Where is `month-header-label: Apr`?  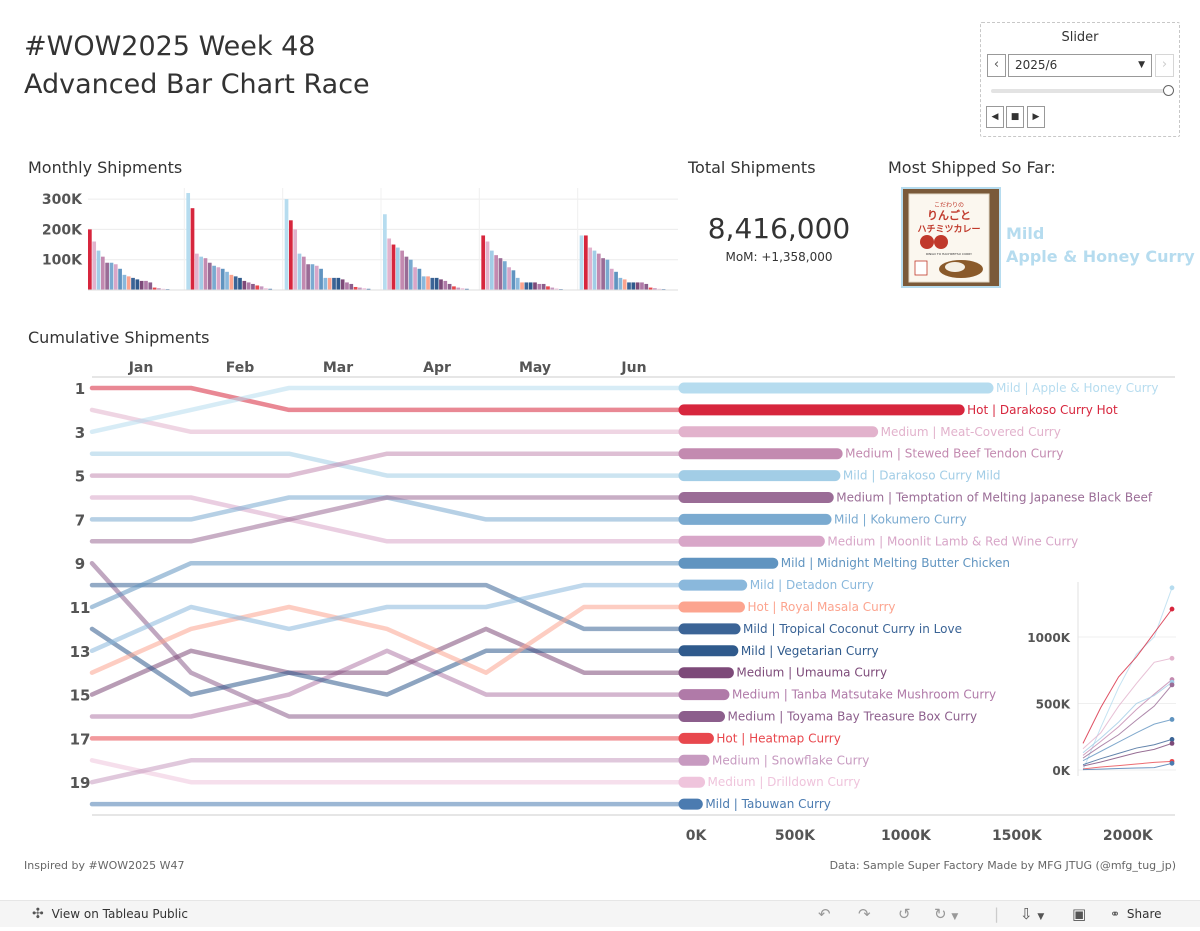
month-header-label: Apr is located at coordinates (437, 368).